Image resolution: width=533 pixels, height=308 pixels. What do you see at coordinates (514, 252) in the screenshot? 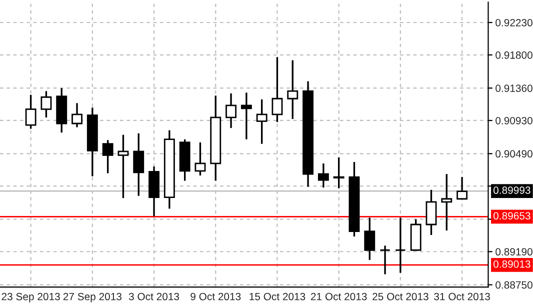
I see `y-tick-label: 0.89190` at bounding box center [514, 252].